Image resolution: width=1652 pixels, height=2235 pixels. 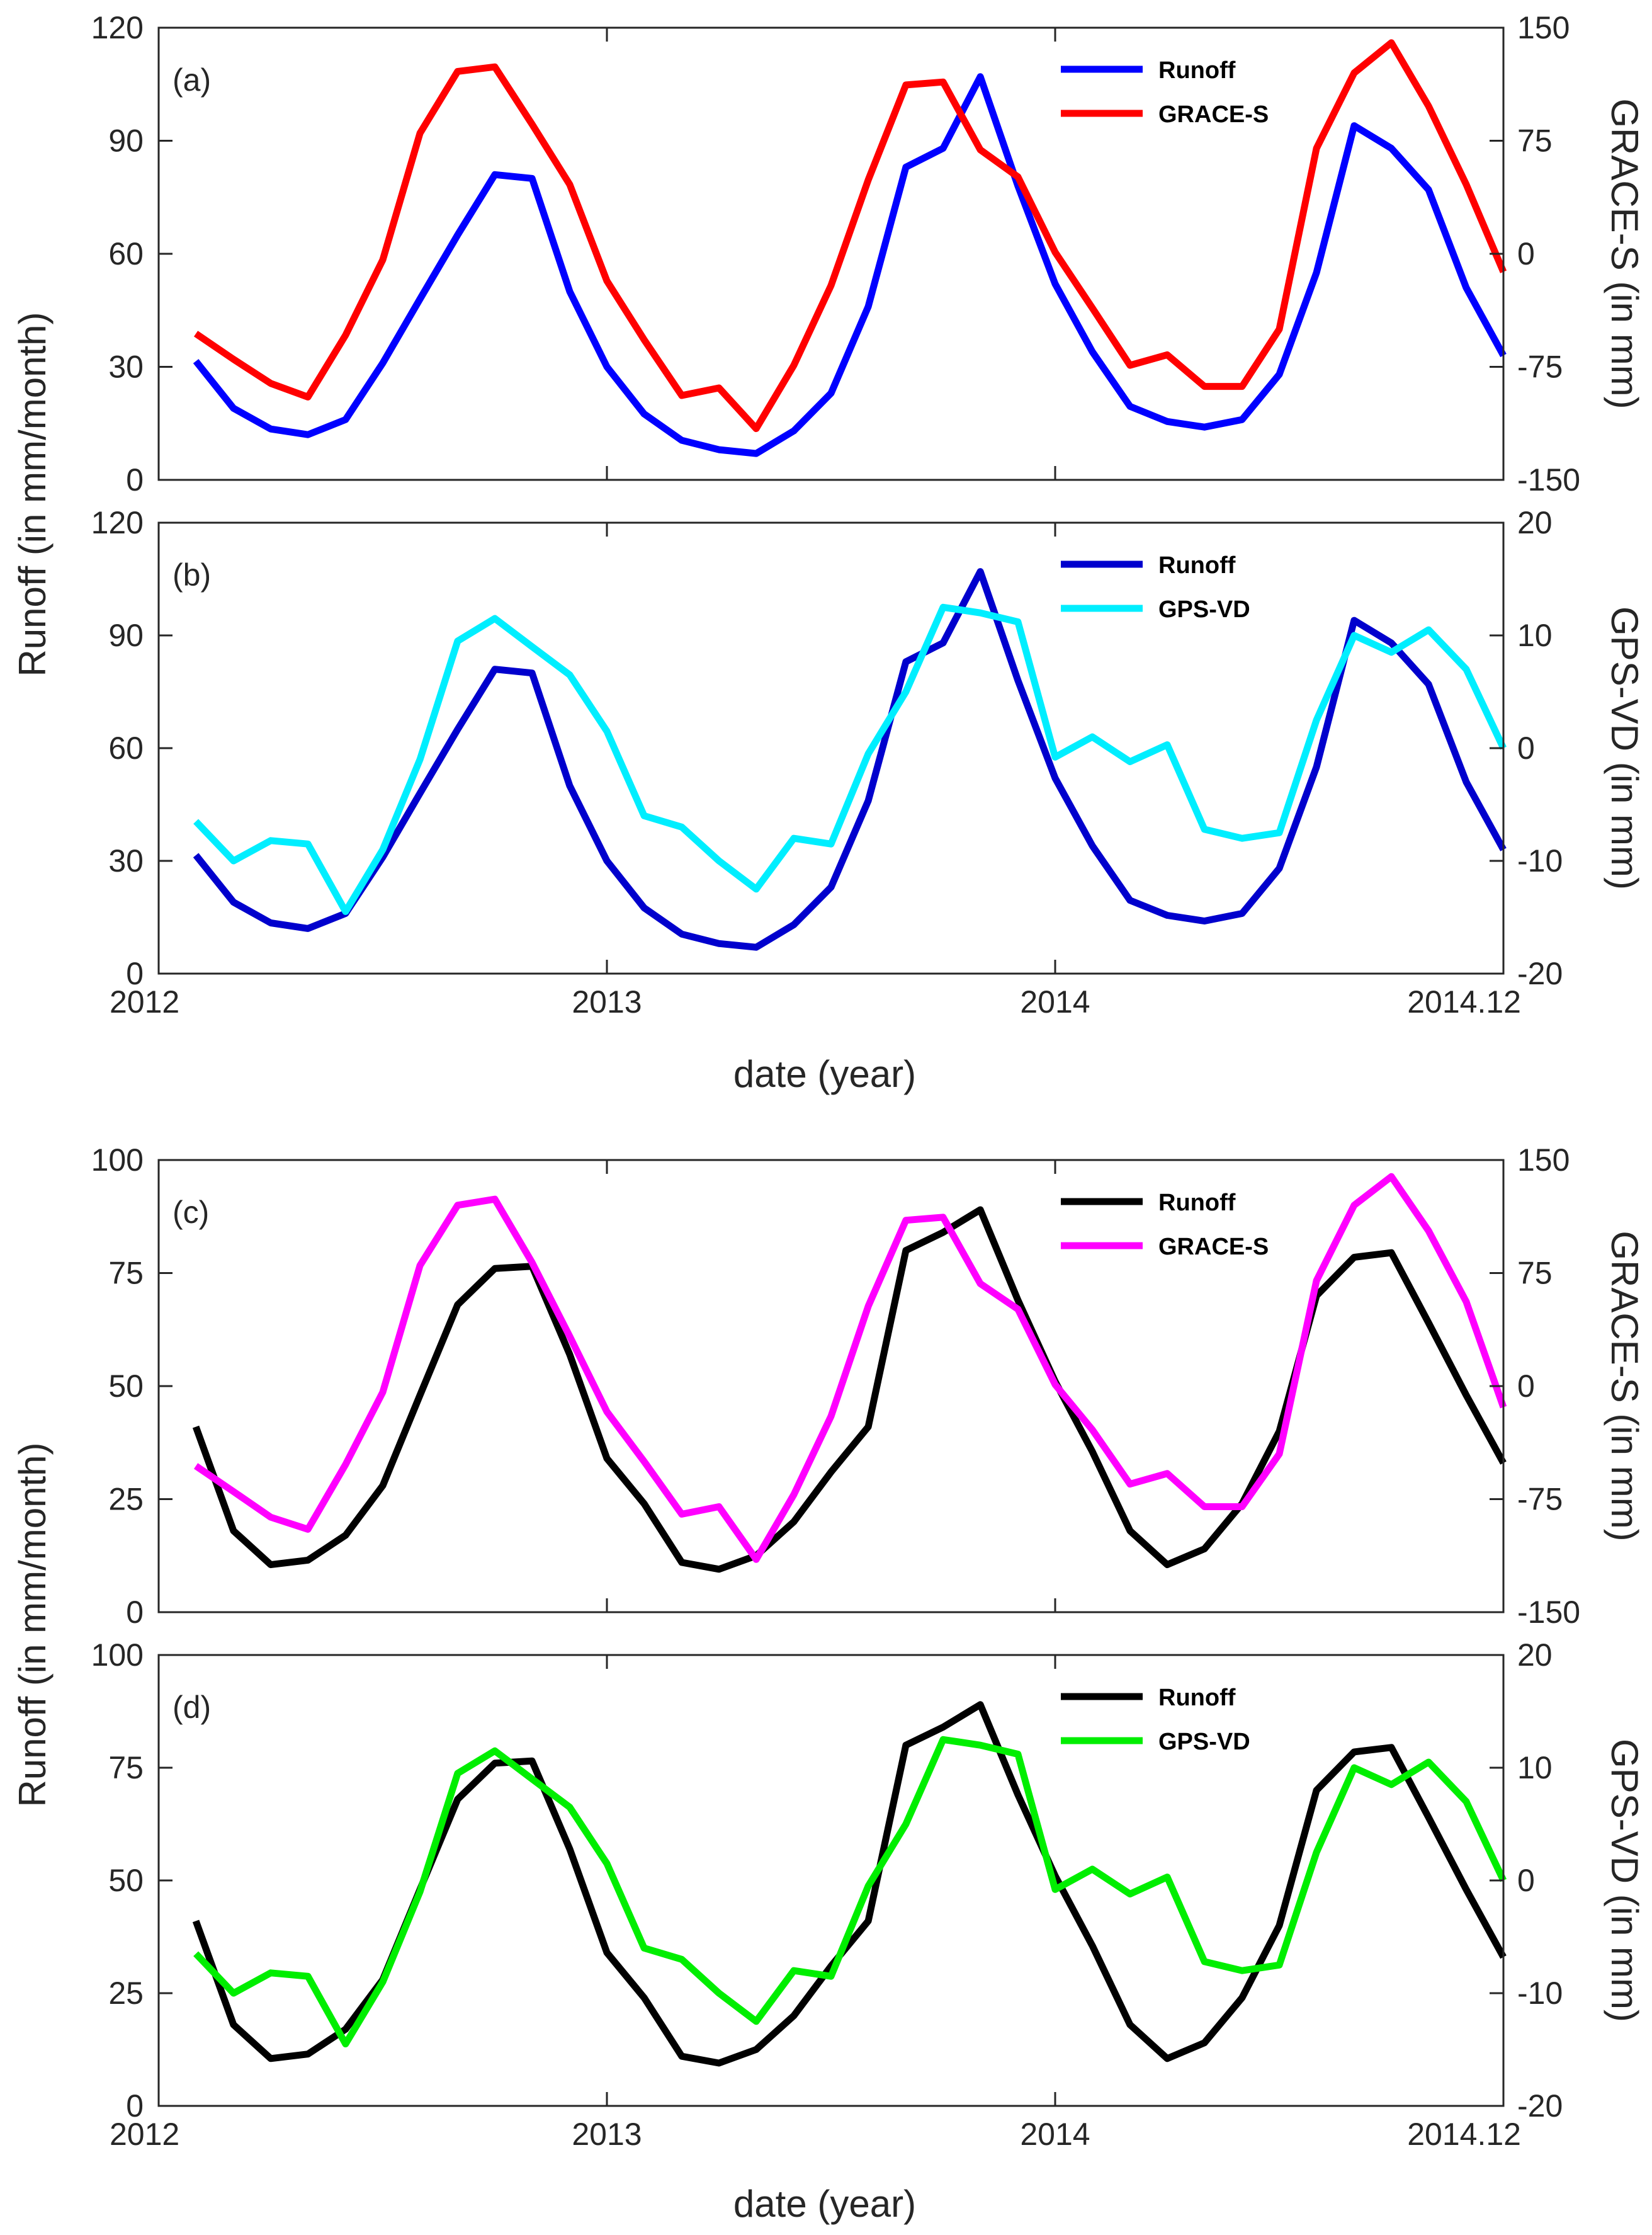 What do you see at coordinates (32, 494) in the screenshot?
I see `left-axis-label-top: Runoff (in mm/month)` at bounding box center [32, 494].